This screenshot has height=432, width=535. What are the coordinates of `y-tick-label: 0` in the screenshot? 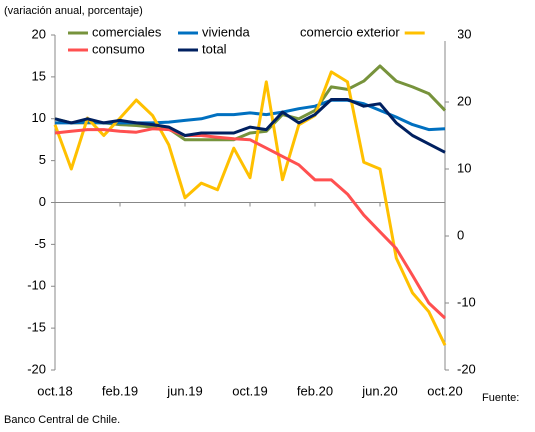 It's located at (42, 201).